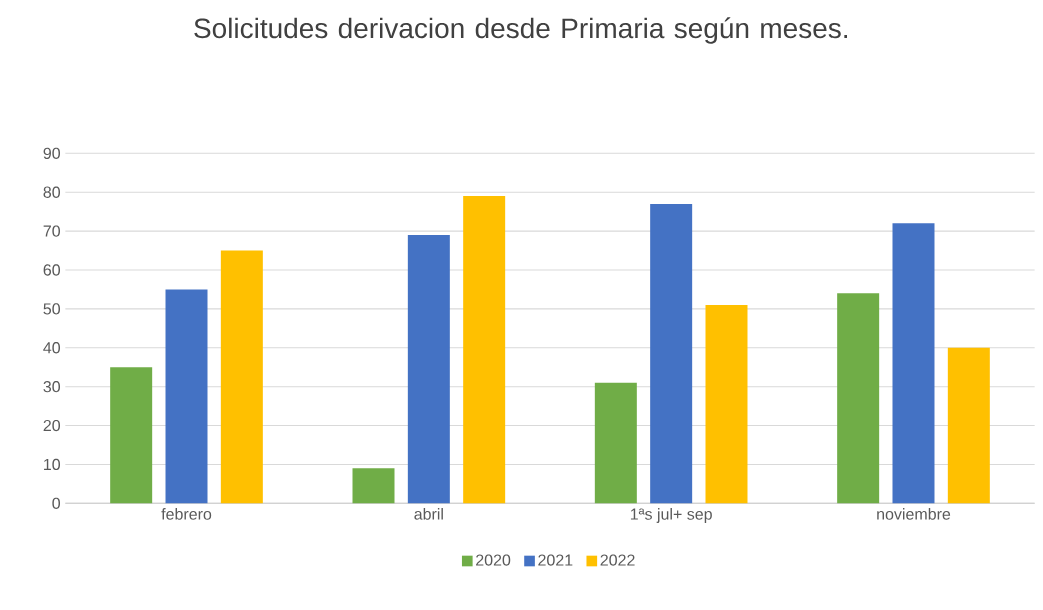 The width and height of the screenshot is (1043, 610). I want to click on legend-label: 2020, so click(493, 560).